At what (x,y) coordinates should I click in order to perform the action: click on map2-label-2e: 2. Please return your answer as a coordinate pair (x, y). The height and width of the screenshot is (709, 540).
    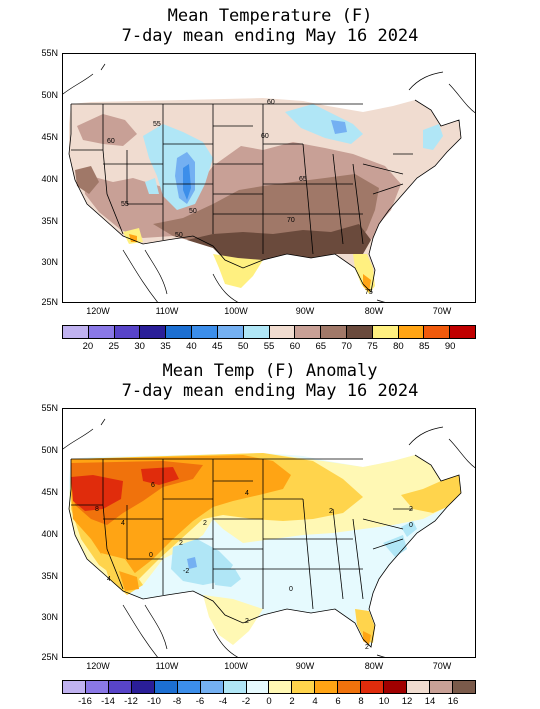
    Looking at the image, I should click on (247, 621).